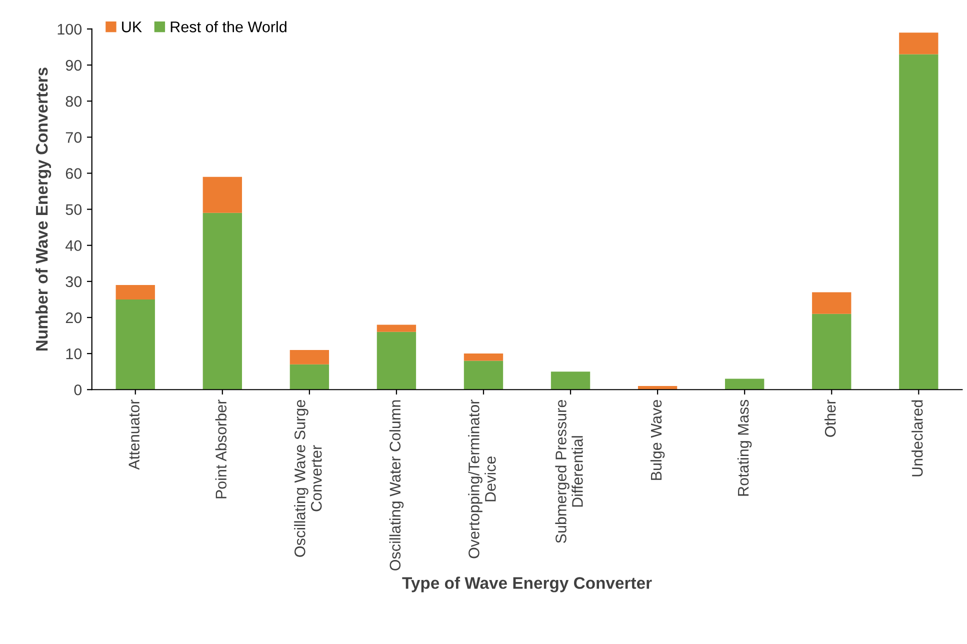 This screenshot has width=967, height=644. I want to click on y-axis-title: Number of Wave Energy Converters, so click(43, 209).